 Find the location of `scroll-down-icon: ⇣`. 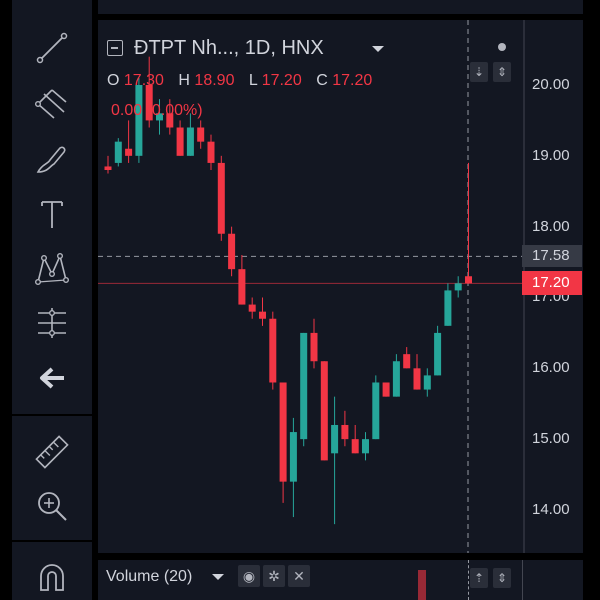

scroll-down-icon: ⇣ is located at coordinates (479, 72).